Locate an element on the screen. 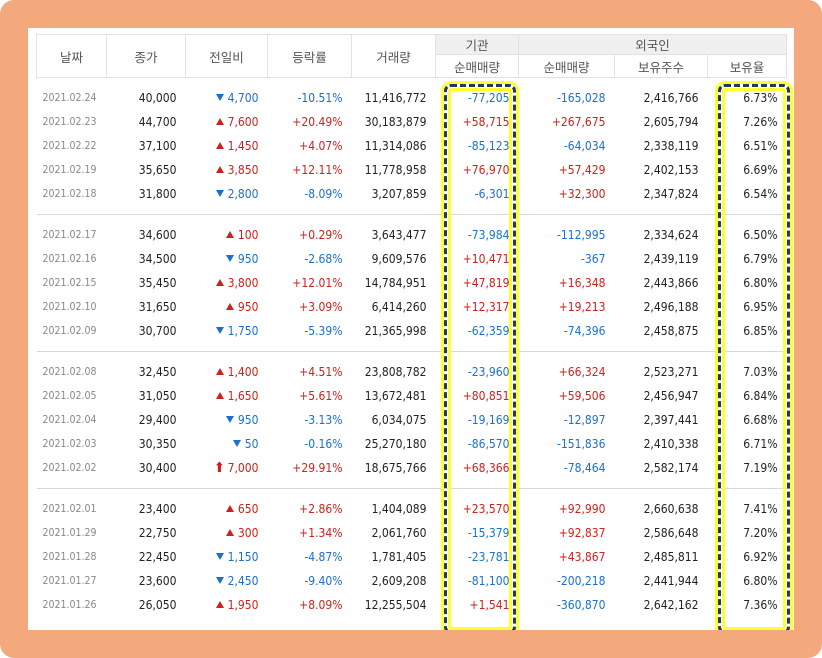  date-cell: 2021.02.16 is located at coordinates (69, 259).